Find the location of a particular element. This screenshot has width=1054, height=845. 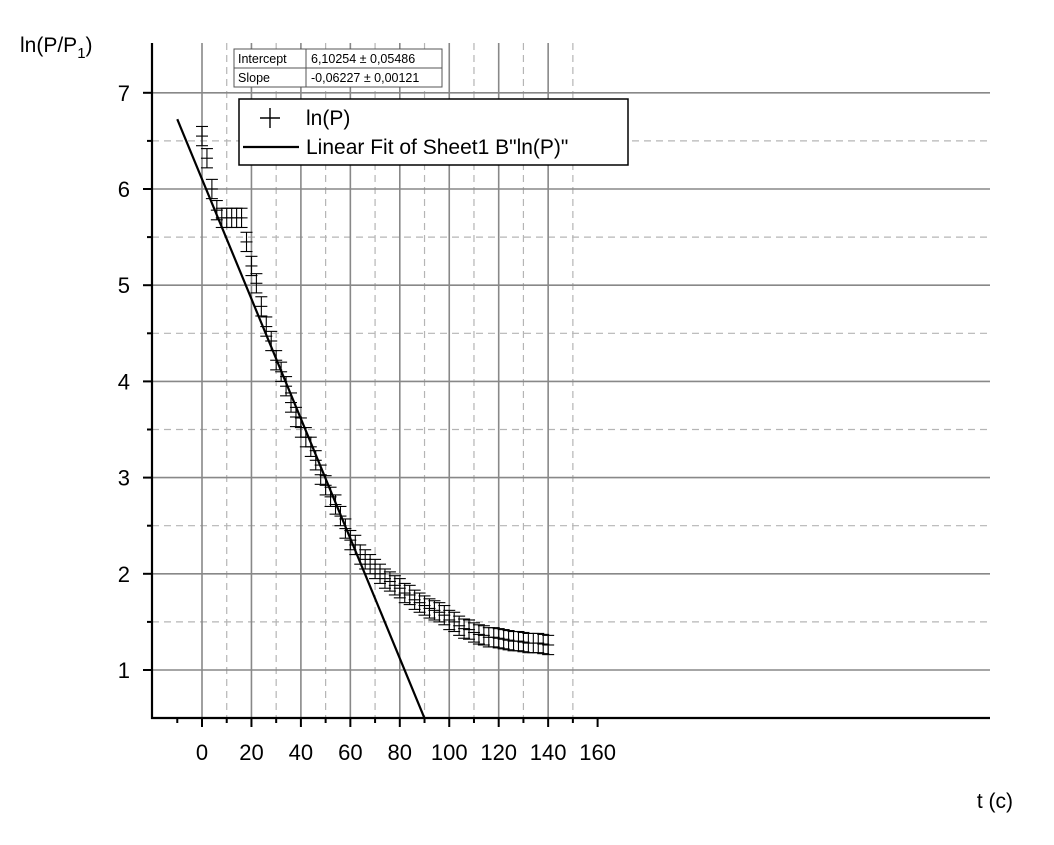

stats-value-slope: -0,06227 ± 0,00121 is located at coordinates (365, 78).